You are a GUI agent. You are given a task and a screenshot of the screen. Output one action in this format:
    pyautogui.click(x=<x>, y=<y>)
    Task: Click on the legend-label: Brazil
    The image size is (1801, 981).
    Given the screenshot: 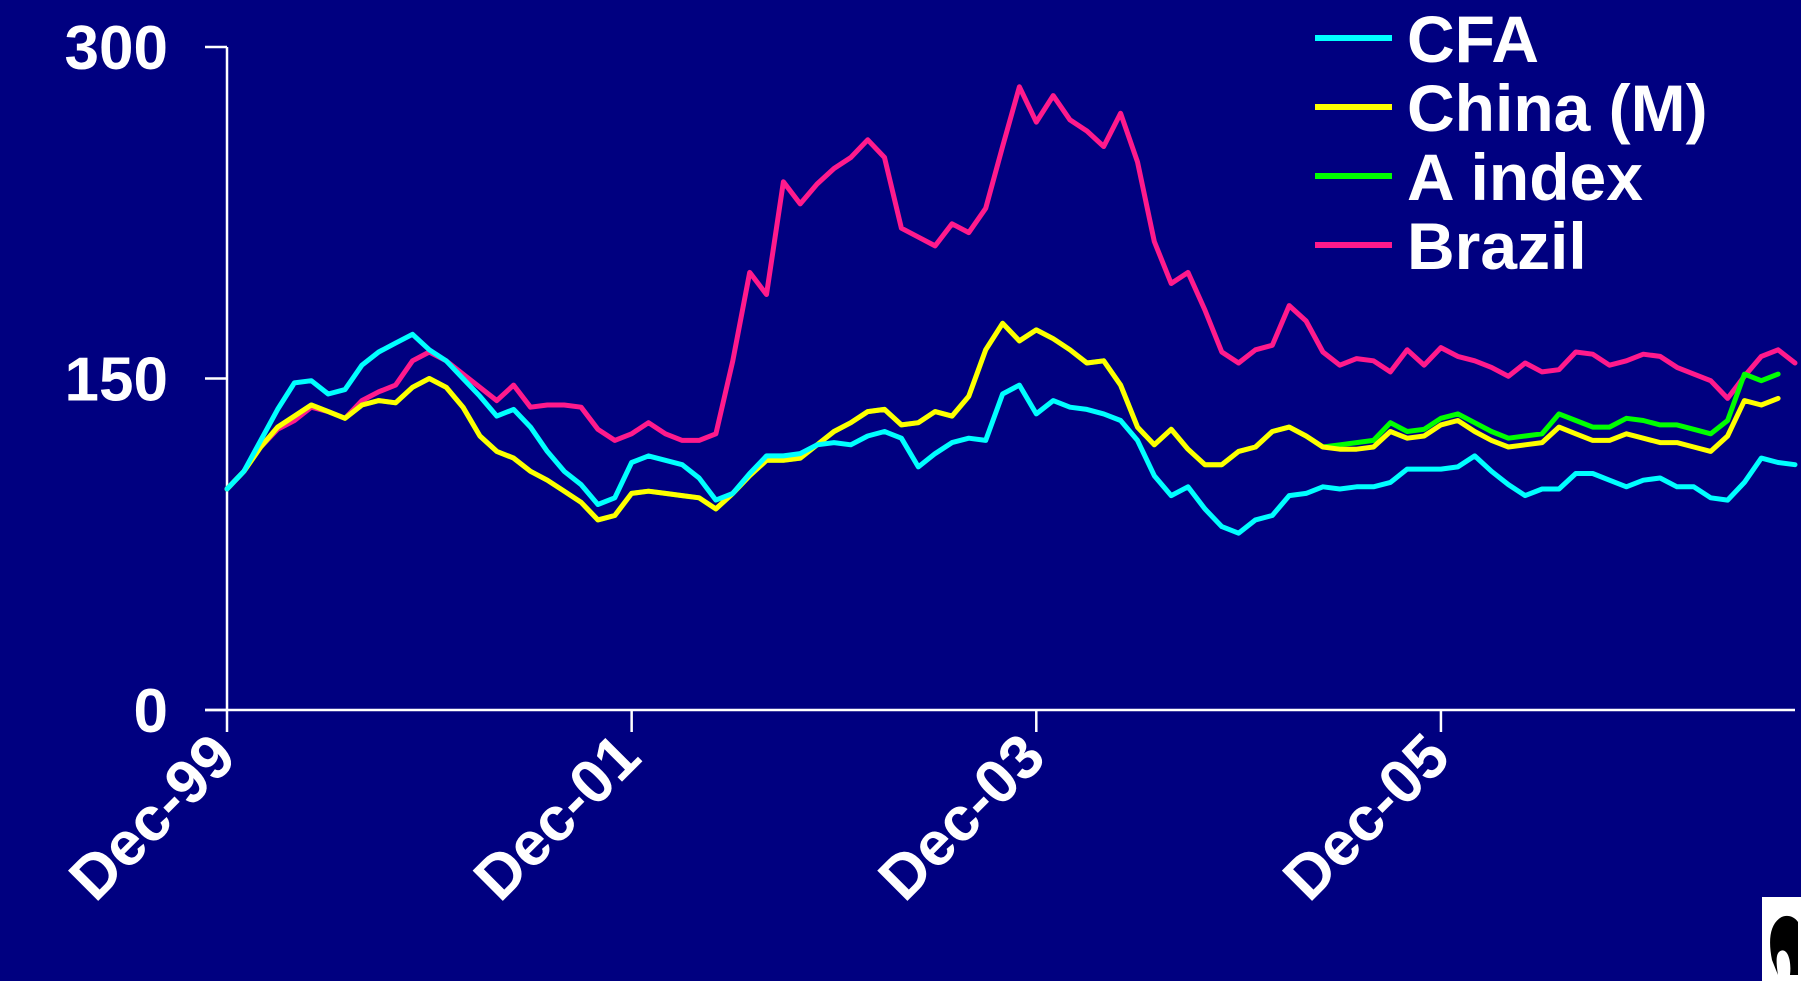 What is the action you would take?
    pyautogui.click(x=1497, y=246)
    